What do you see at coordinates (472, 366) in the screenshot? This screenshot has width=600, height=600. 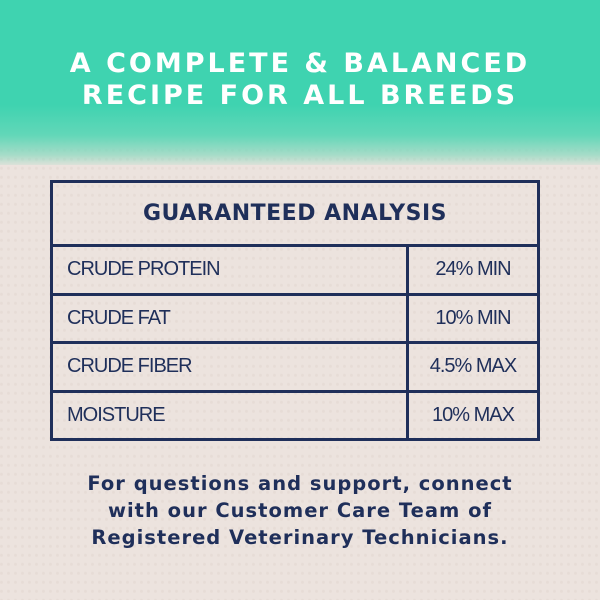 I see `nutrient-value: 4.5% MAX` at bounding box center [472, 366].